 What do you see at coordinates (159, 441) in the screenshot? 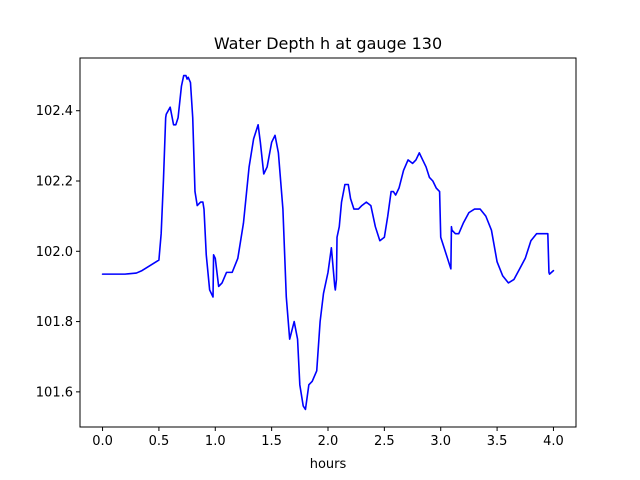
I see `x-tick-label: 0.5` at bounding box center [159, 441].